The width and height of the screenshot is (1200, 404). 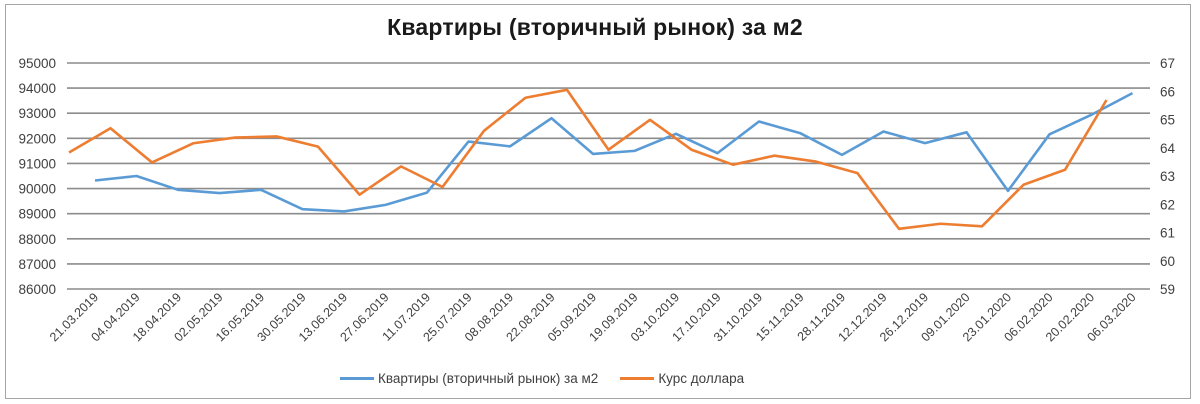 What do you see at coordinates (37, 113) in the screenshot?
I see `left-y-tick: 93000` at bounding box center [37, 113].